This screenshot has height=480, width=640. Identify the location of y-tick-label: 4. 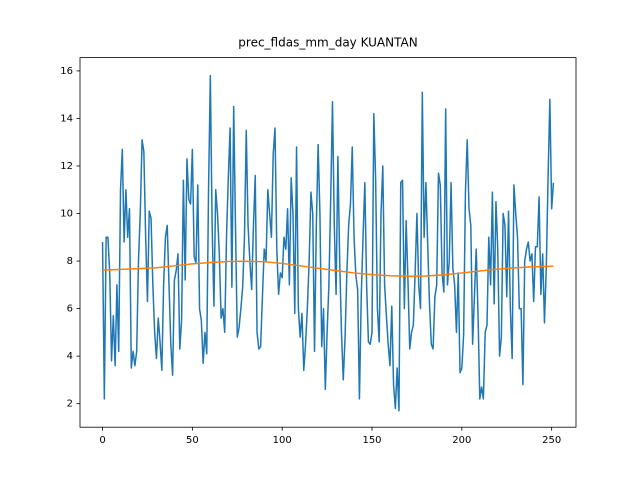
(70, 356).